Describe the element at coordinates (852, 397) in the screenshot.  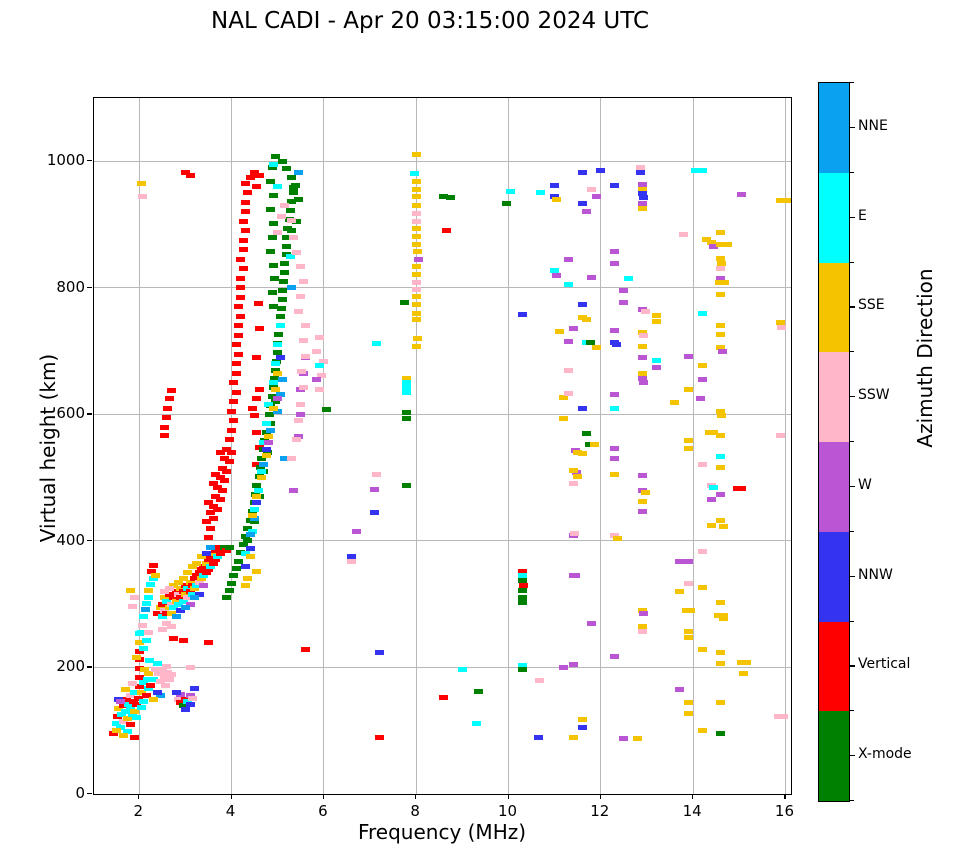
I see `colorbar-tick` at that location.